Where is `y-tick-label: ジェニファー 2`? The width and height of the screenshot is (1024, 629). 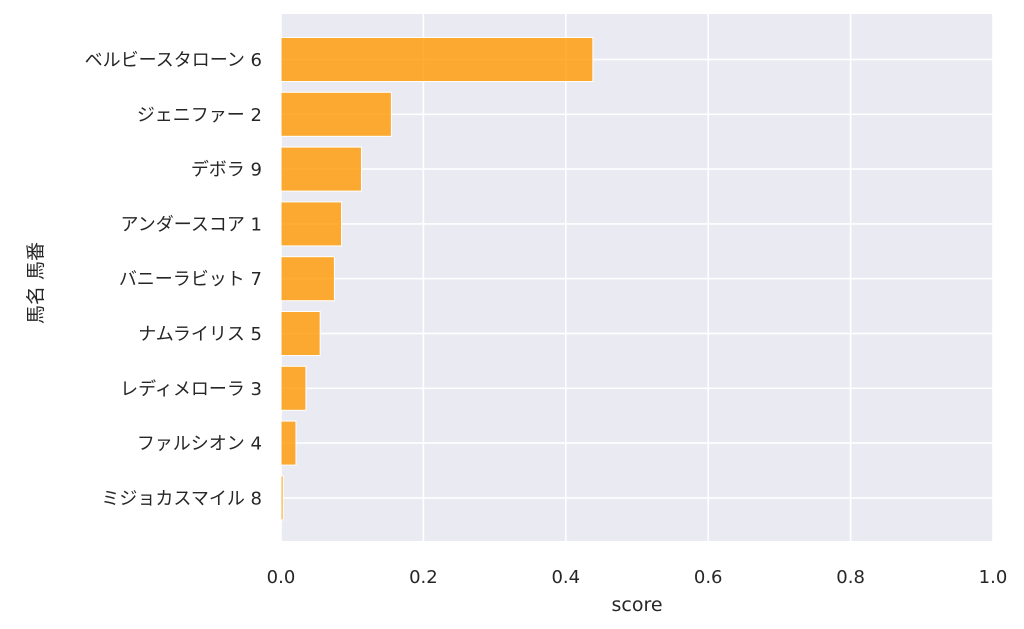 y-tick-label: ジェニファー 2 is located at coordinates (199, 115).